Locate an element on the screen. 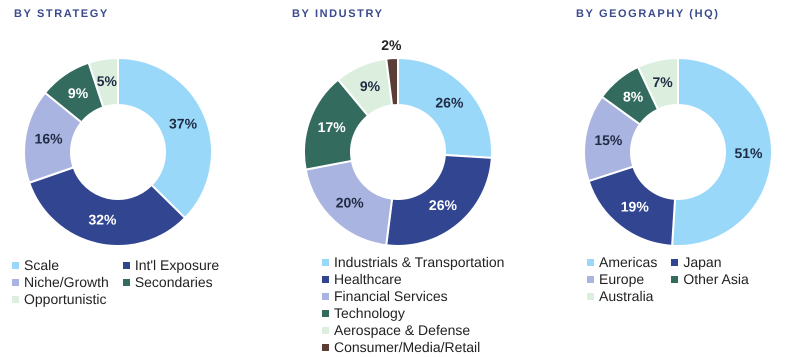 This screenshot has height=357, width=796. legend-label: Consumer/Media/Retail is located at coordinates (407, 347).